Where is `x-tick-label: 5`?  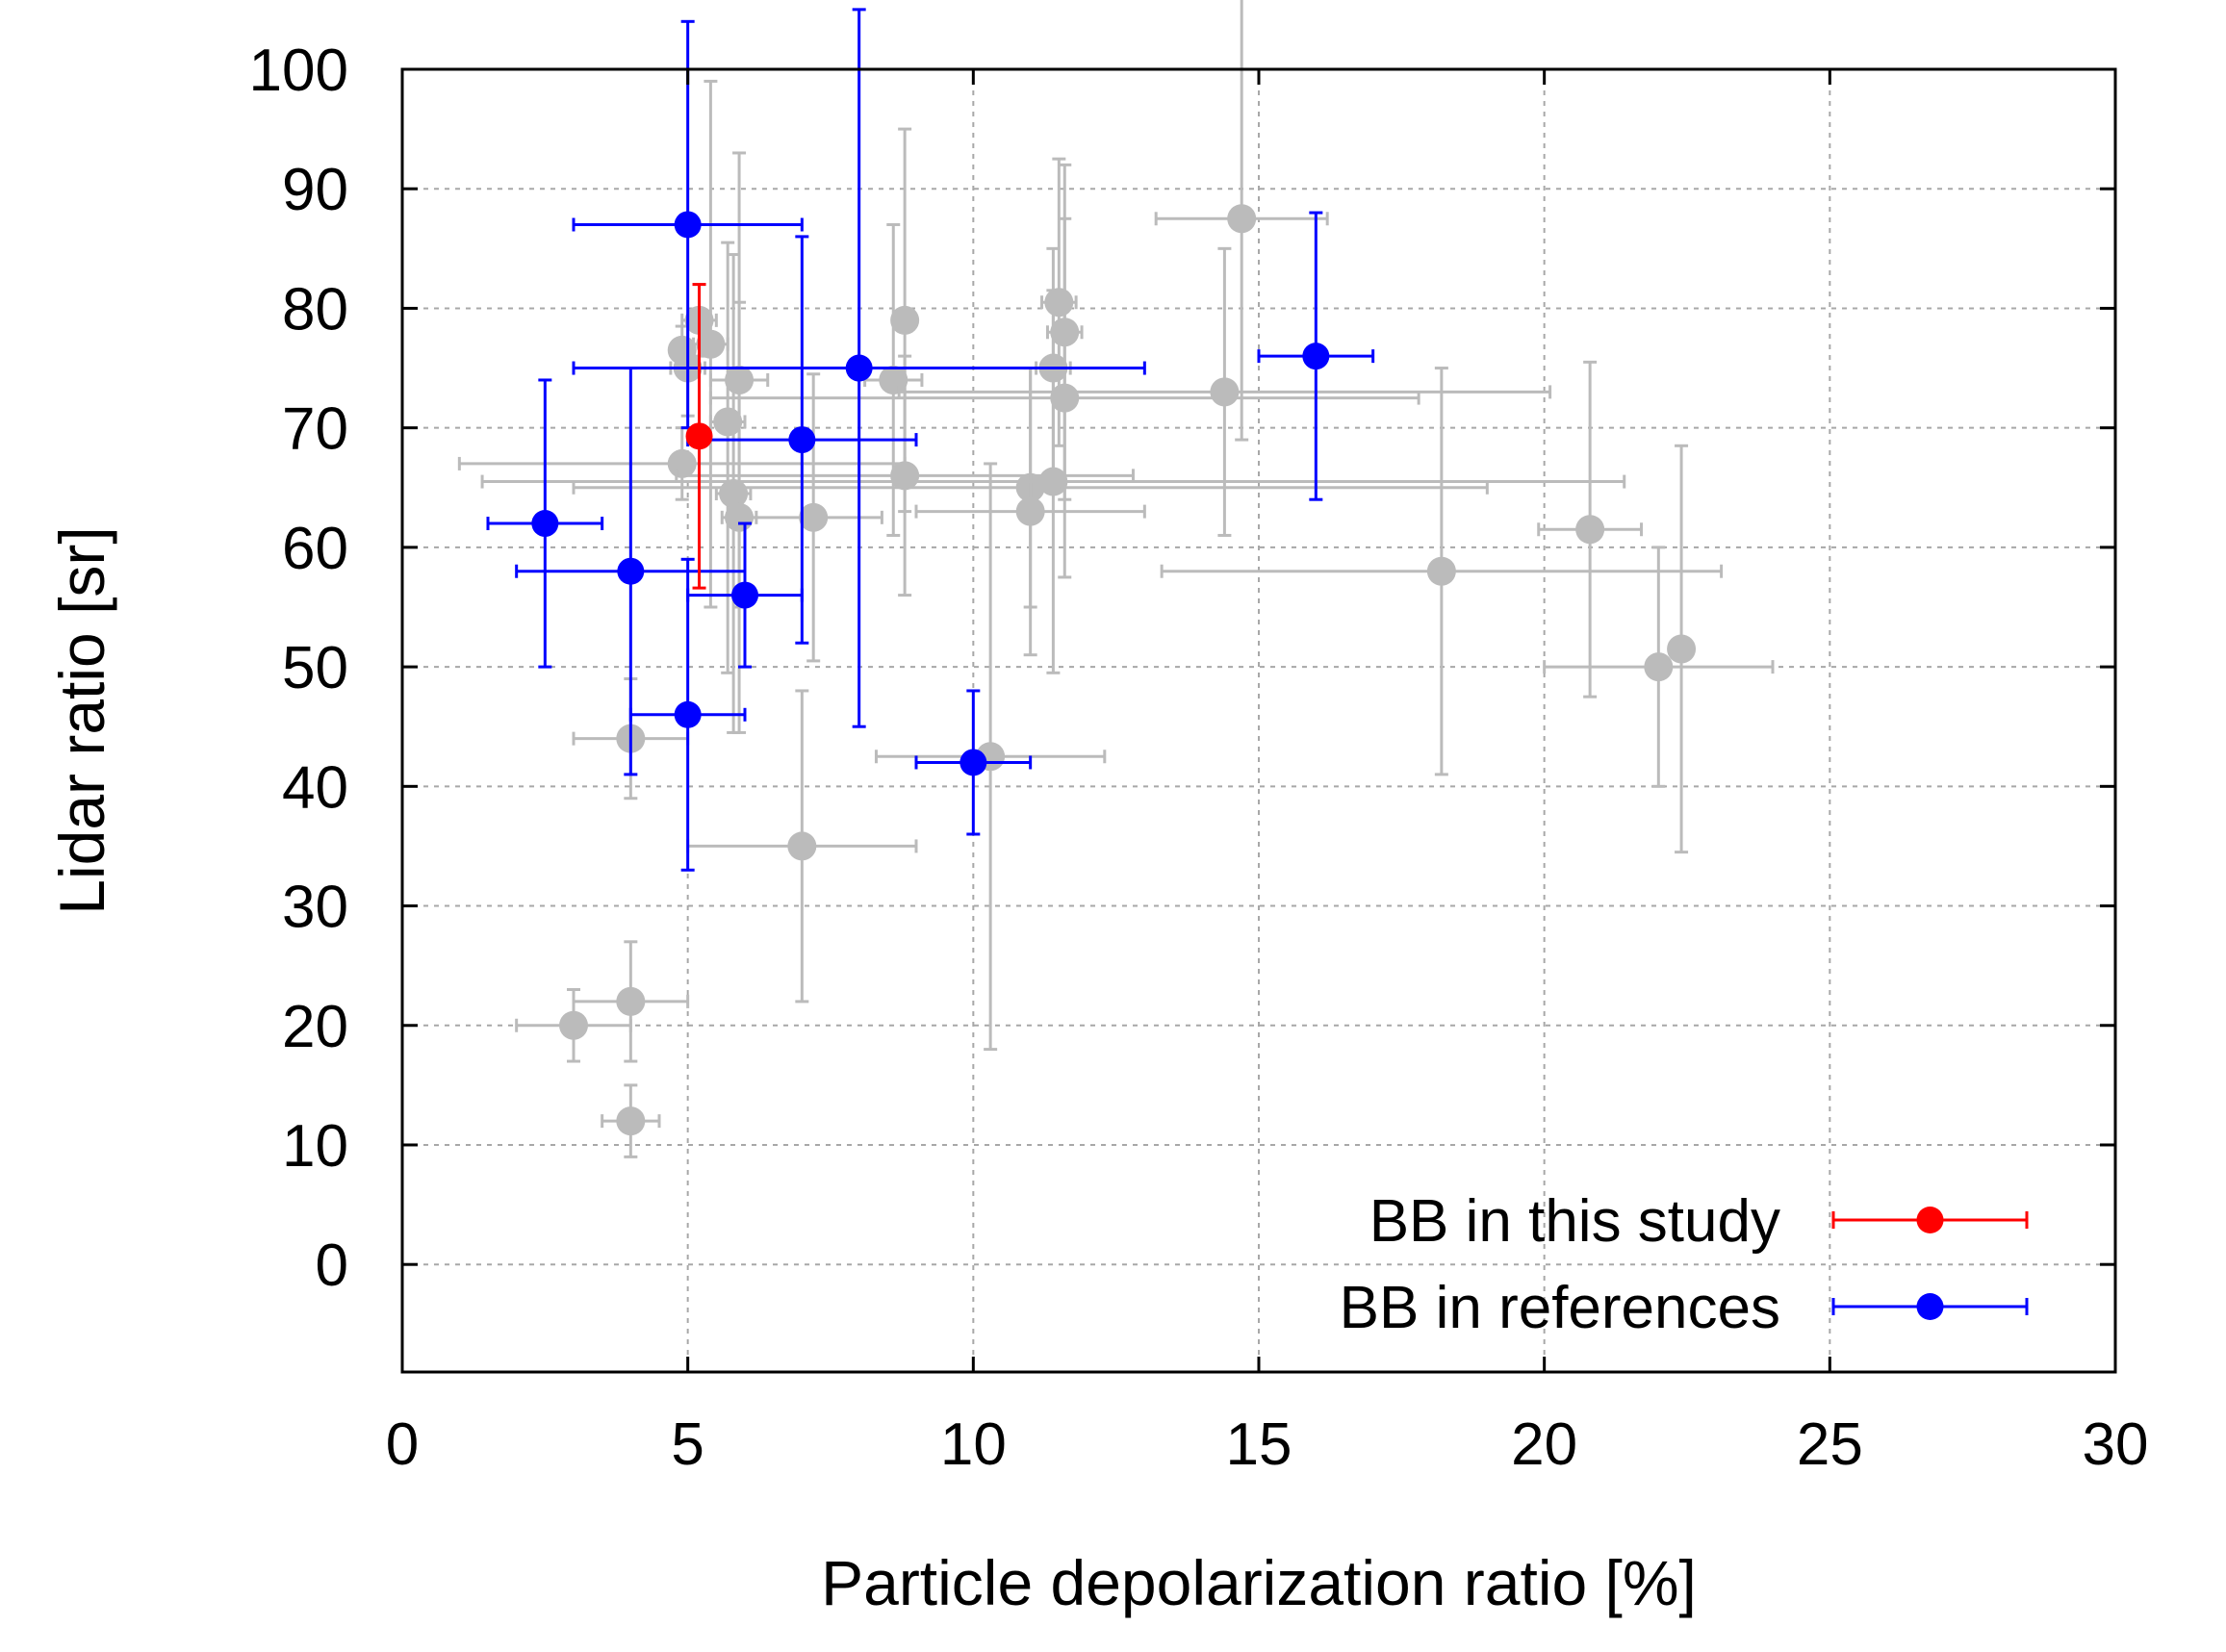
x-tick-label: 5 is located at coordinates (687, 1444).